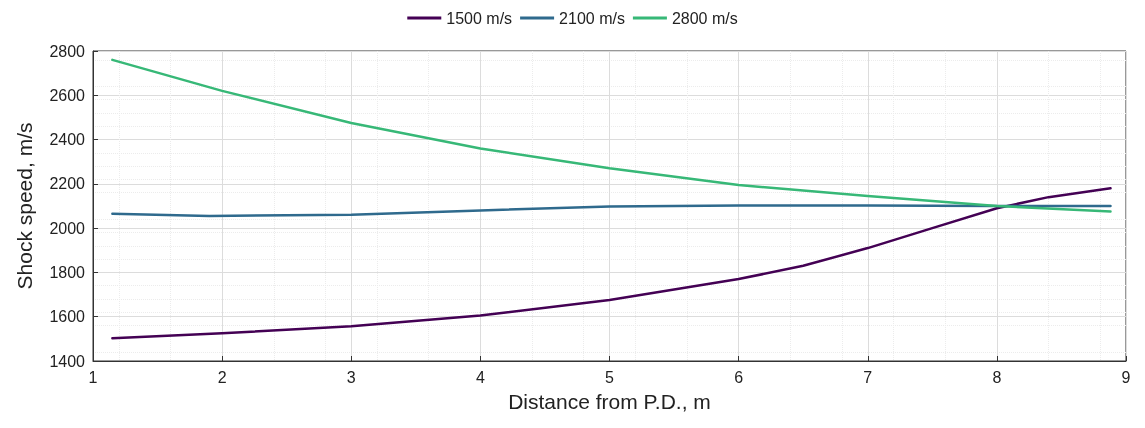 The width and height of the screenshot is (1145, 428). I want to click on legend-label: 2100 m/s, so click(592, 18).